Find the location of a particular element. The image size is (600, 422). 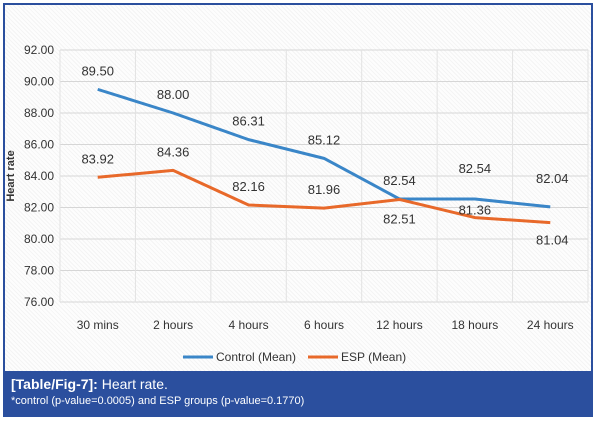

data-label: 83.92 is located at coordinates (97, 158).